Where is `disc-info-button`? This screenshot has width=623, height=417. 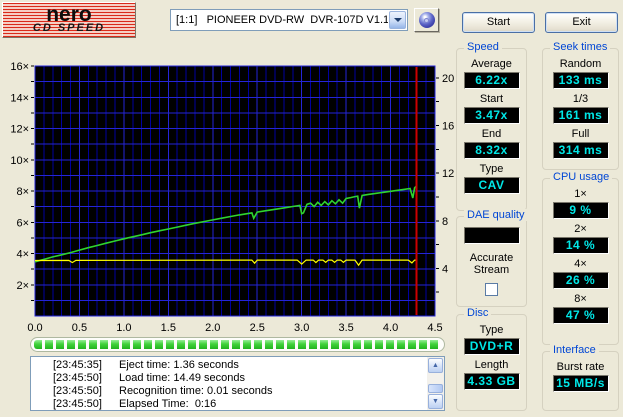 disc-info-button is located at coordinates (426, 20).